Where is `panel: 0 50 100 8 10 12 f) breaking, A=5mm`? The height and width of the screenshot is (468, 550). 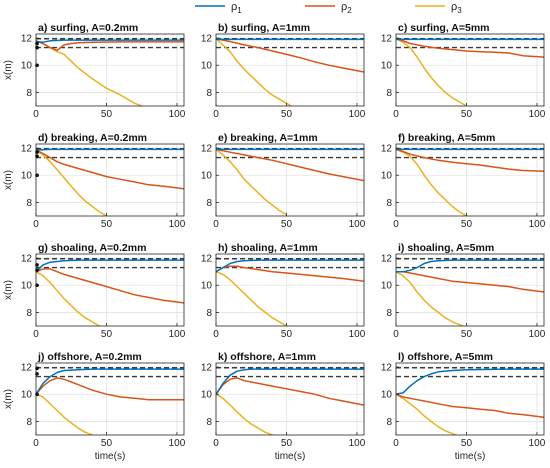 panel: 0 50 100 8 10 12 f) breaking, A=5mm is located at coordinates (463, 181).